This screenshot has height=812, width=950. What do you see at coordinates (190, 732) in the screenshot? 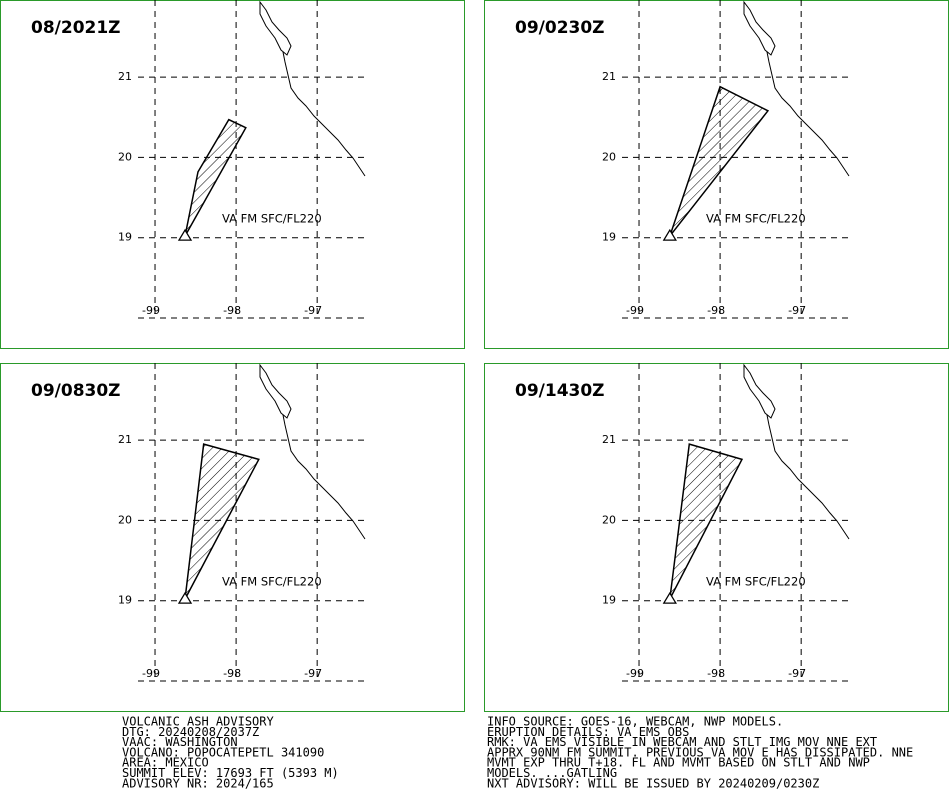
I see `advisory-line: DTG: 20240208/2037Z` at bounding box center [190, 732].